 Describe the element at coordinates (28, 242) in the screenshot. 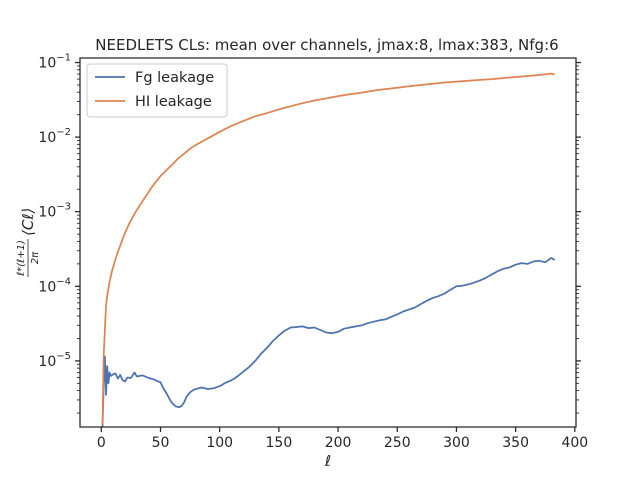

I see `y-axis-label: ℓ*(ℓ+1) 2π ⟨Cℓ⟩` at that location.